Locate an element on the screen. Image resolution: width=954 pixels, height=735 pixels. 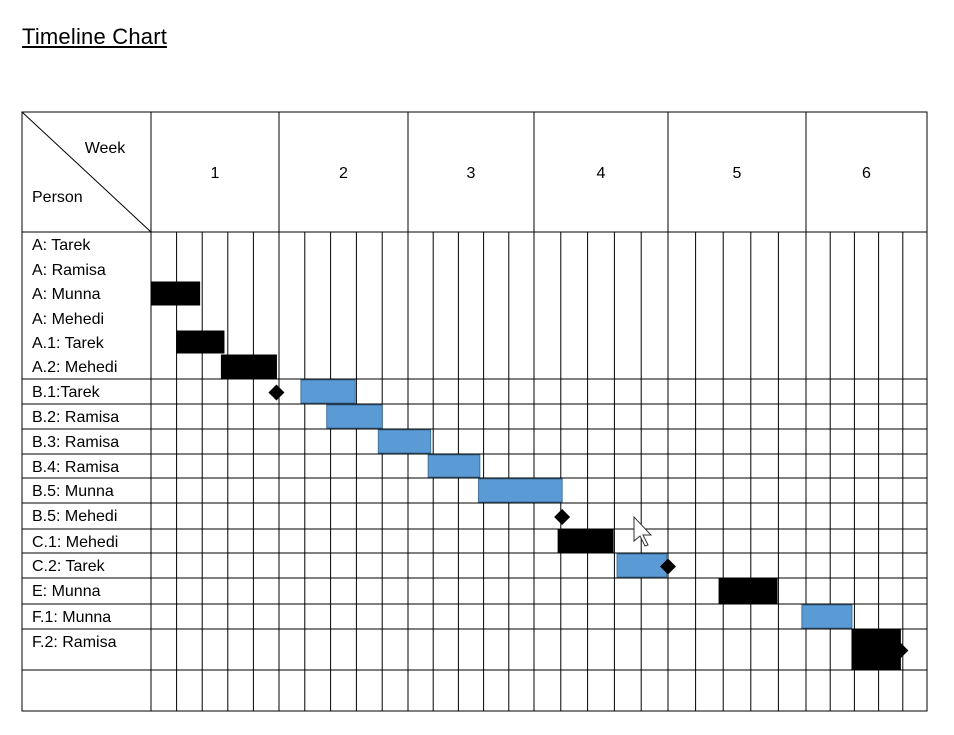
week-number-label: 5 is located at coordinates (737, 173).